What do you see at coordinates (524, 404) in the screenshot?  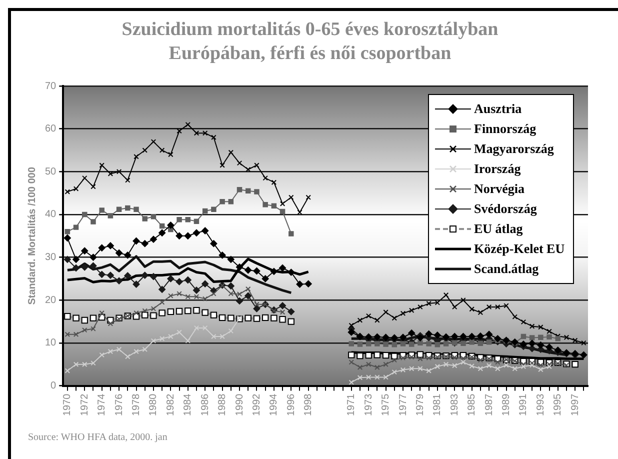 I see `x-tick-label: 1991` at bounding box center [524, 404].